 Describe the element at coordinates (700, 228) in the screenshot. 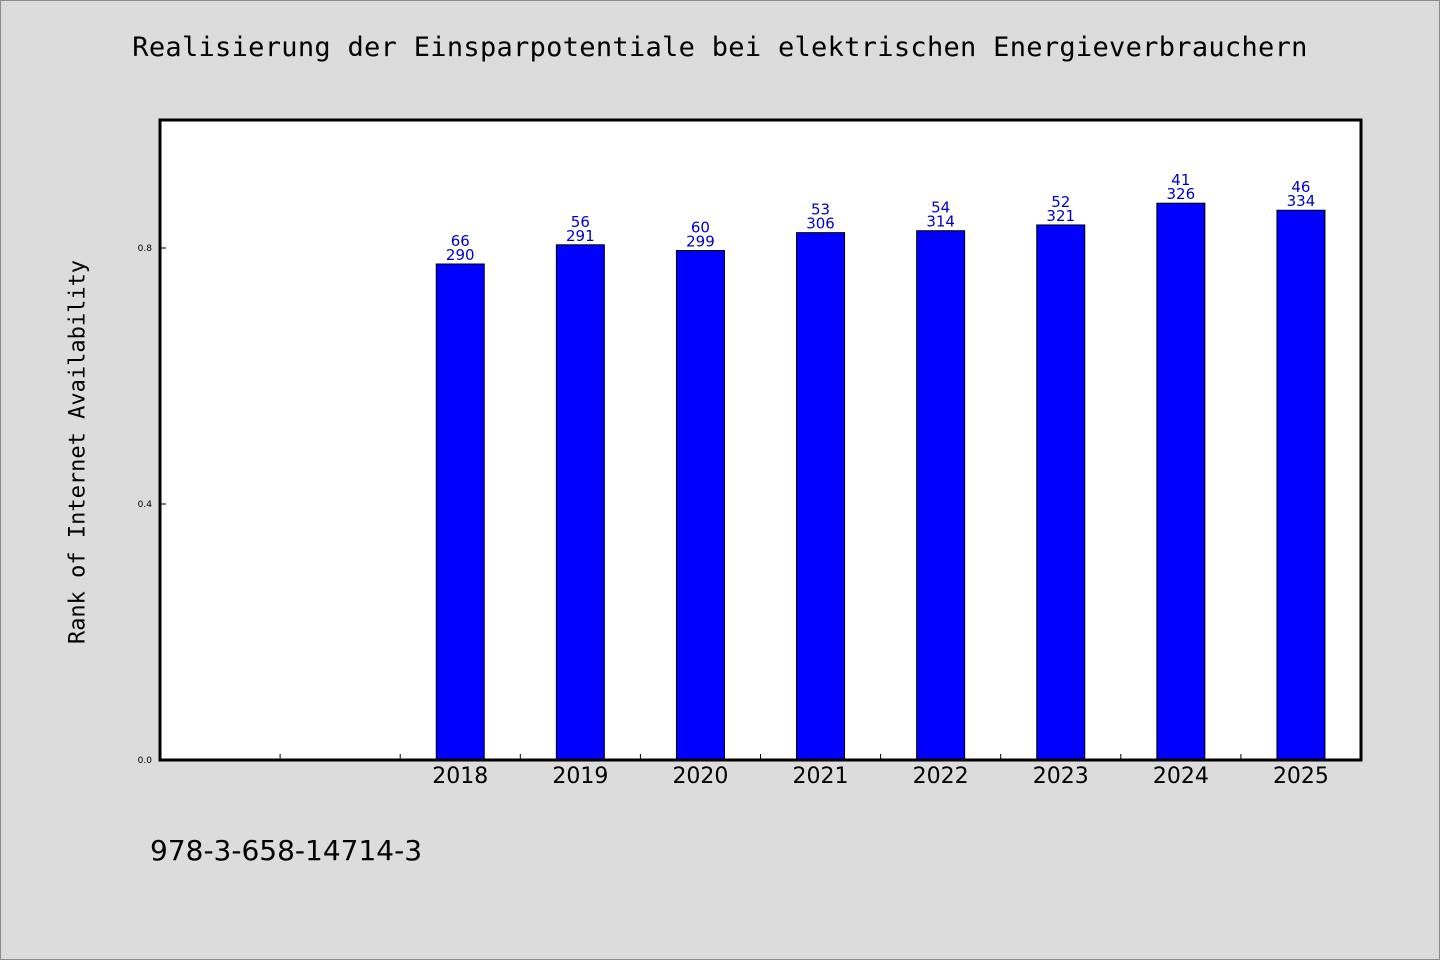

I see `data-label-top: 60` at that location.